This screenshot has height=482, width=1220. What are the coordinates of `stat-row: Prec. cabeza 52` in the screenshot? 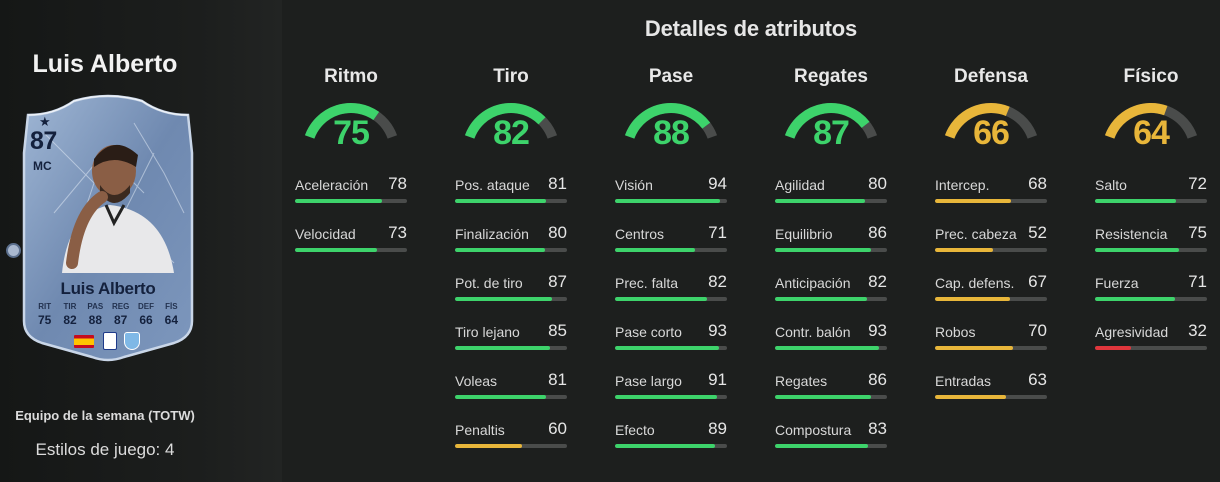 It's located at (991, 236).